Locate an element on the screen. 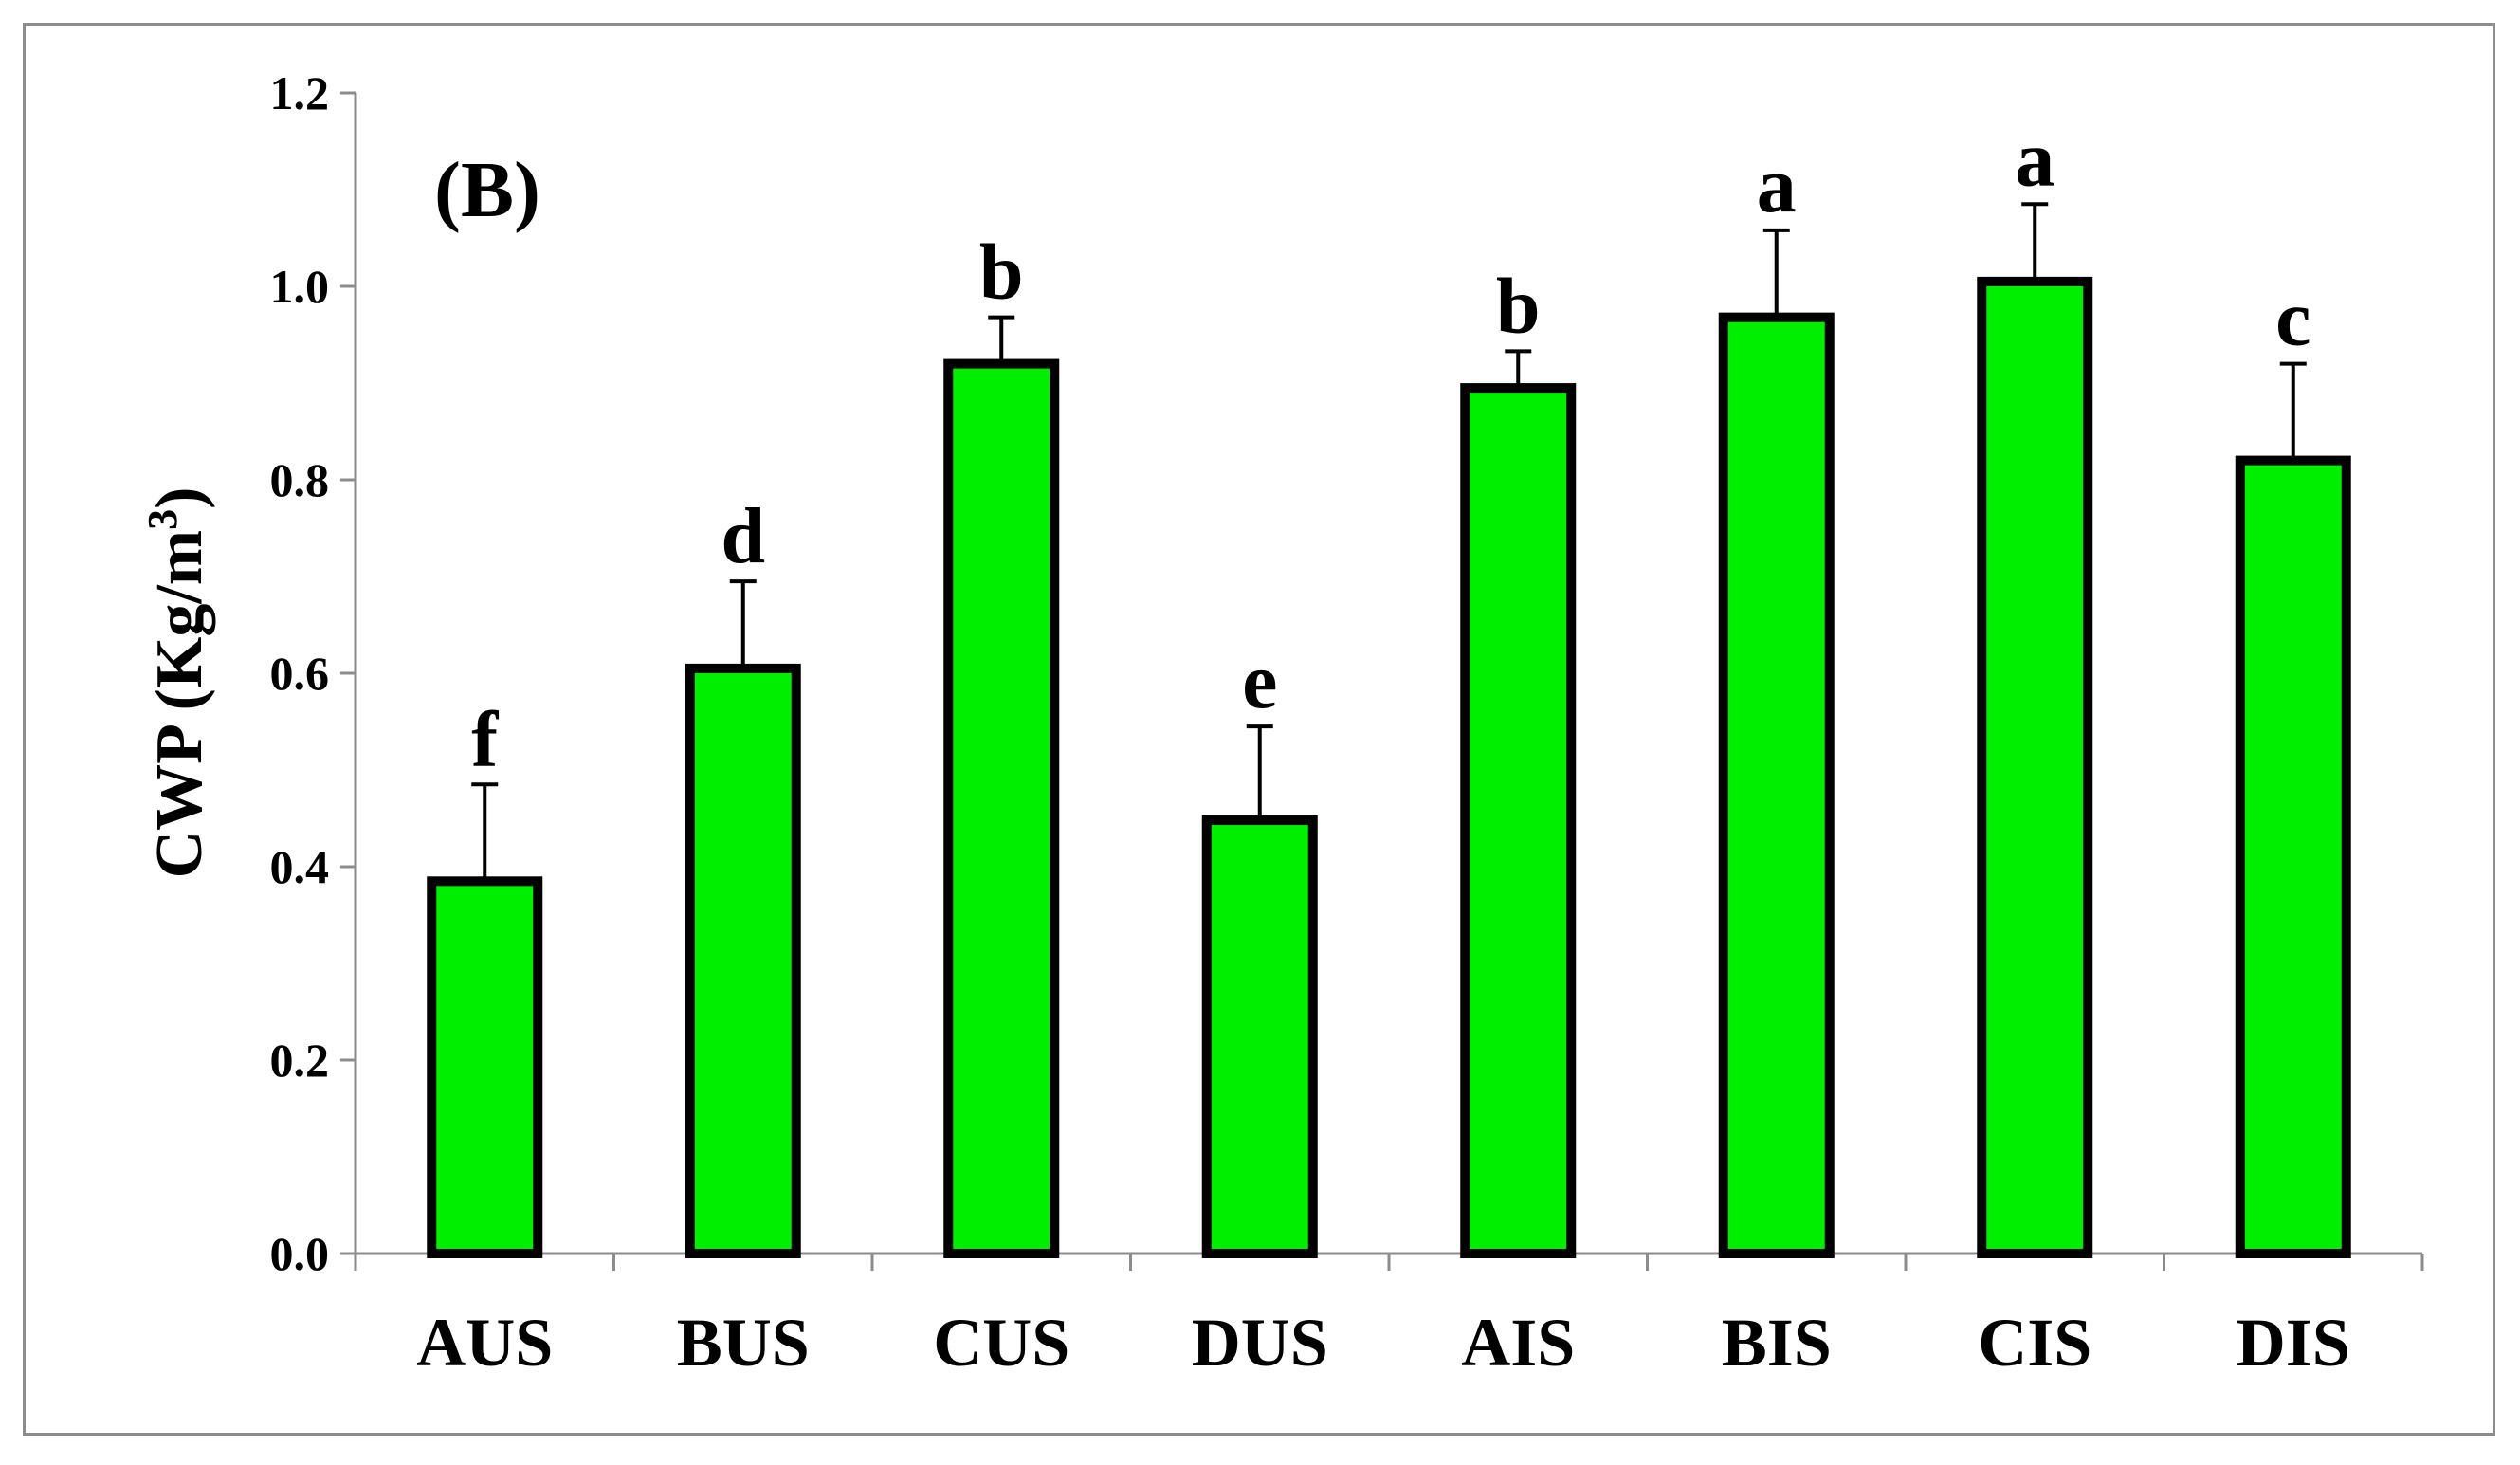 Image resolution: width=2520 pixels, height=1465 pixels. bar-bis is located at coordinates (1776, 785).